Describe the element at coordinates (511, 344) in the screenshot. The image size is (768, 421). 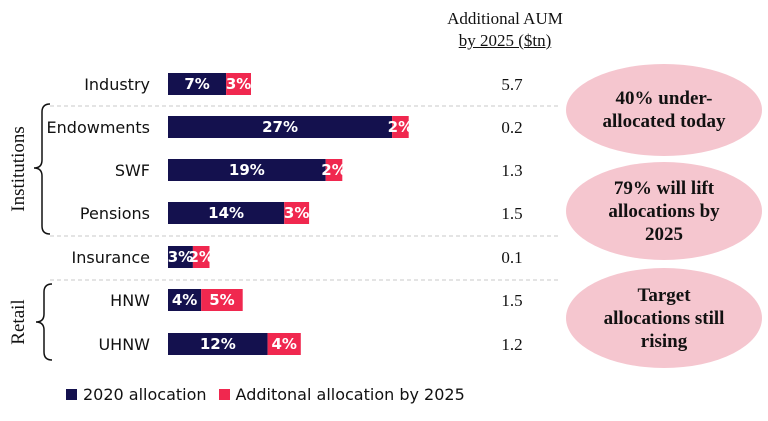
I see `aum-value-uhnw: 1.2` at that location.